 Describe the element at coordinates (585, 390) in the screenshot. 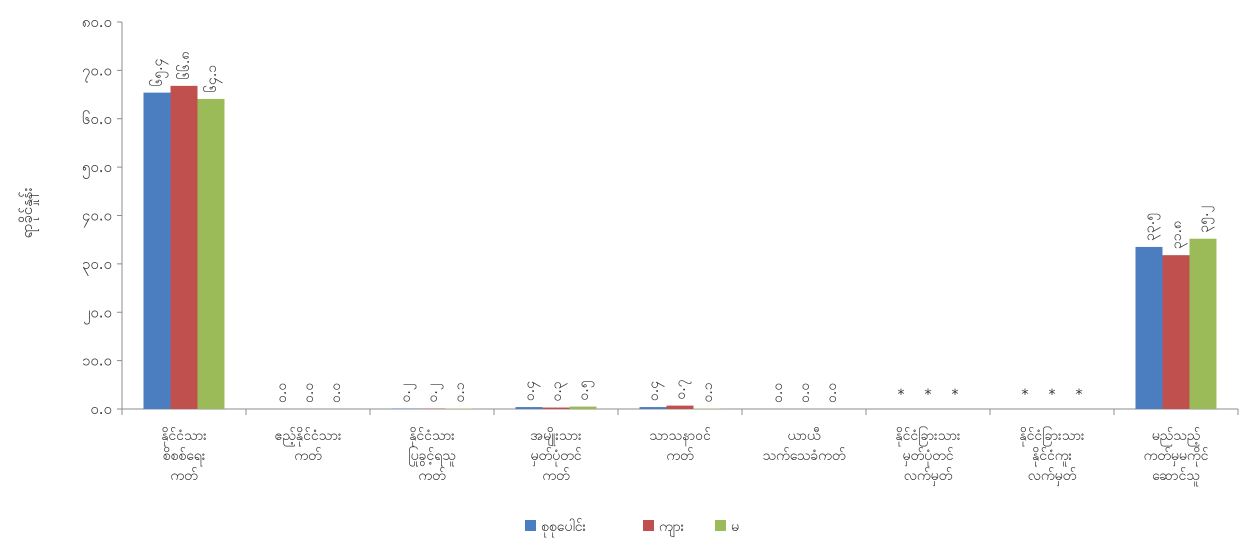

I see `data-label: ၀.၅` at that location.